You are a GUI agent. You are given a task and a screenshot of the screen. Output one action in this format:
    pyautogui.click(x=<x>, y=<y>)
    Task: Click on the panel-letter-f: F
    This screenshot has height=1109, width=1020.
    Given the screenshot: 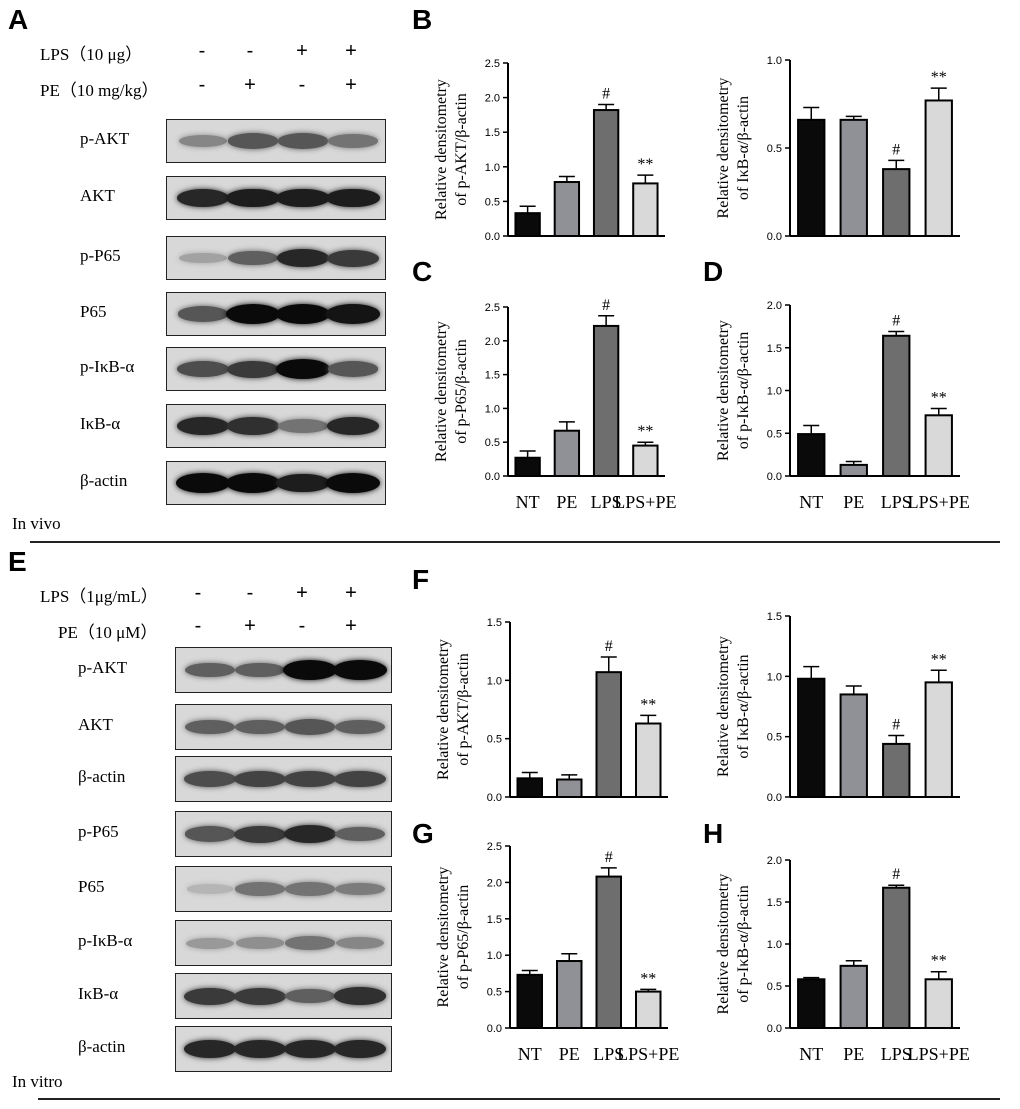 What is the action you would take?
    pyautogui.click(x=421, y=579)
    